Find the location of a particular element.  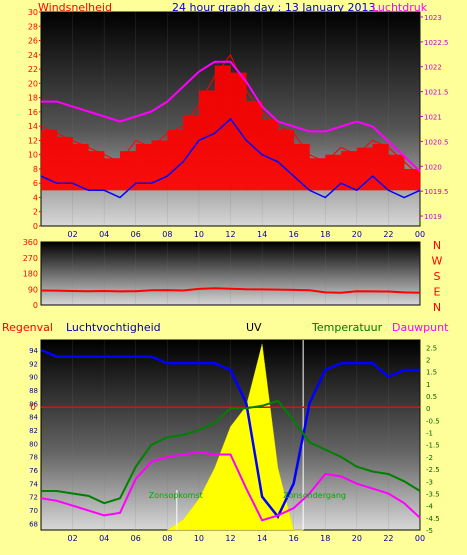

temperature-axis-tick: 0.5 is located at coordinates (431, 397).